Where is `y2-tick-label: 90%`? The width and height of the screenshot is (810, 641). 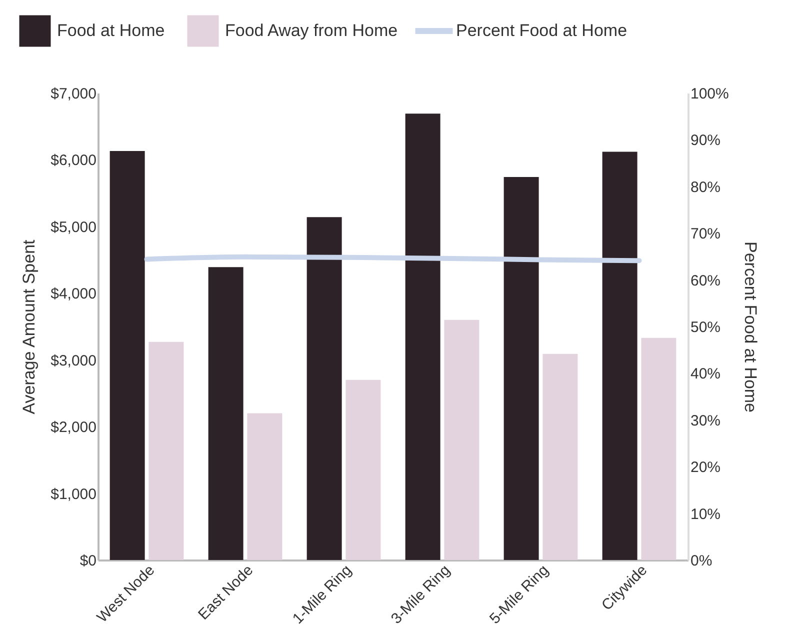
y2-tick-label: 90% is located at coordinates (705, 141).